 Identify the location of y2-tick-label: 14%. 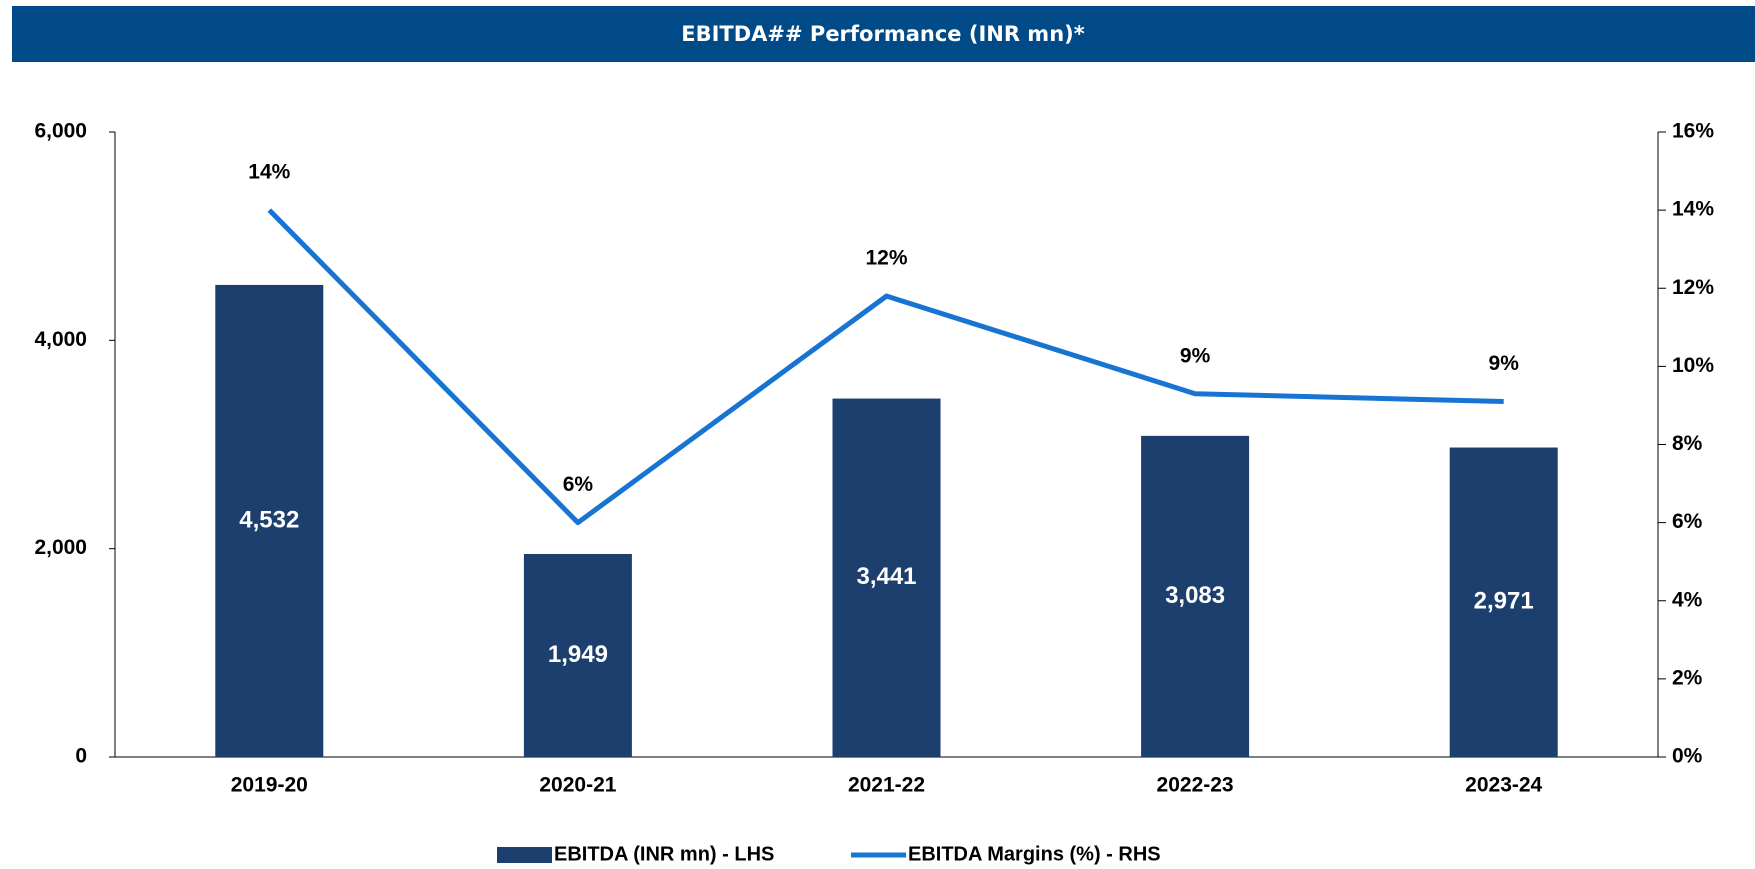
(1693, 209).